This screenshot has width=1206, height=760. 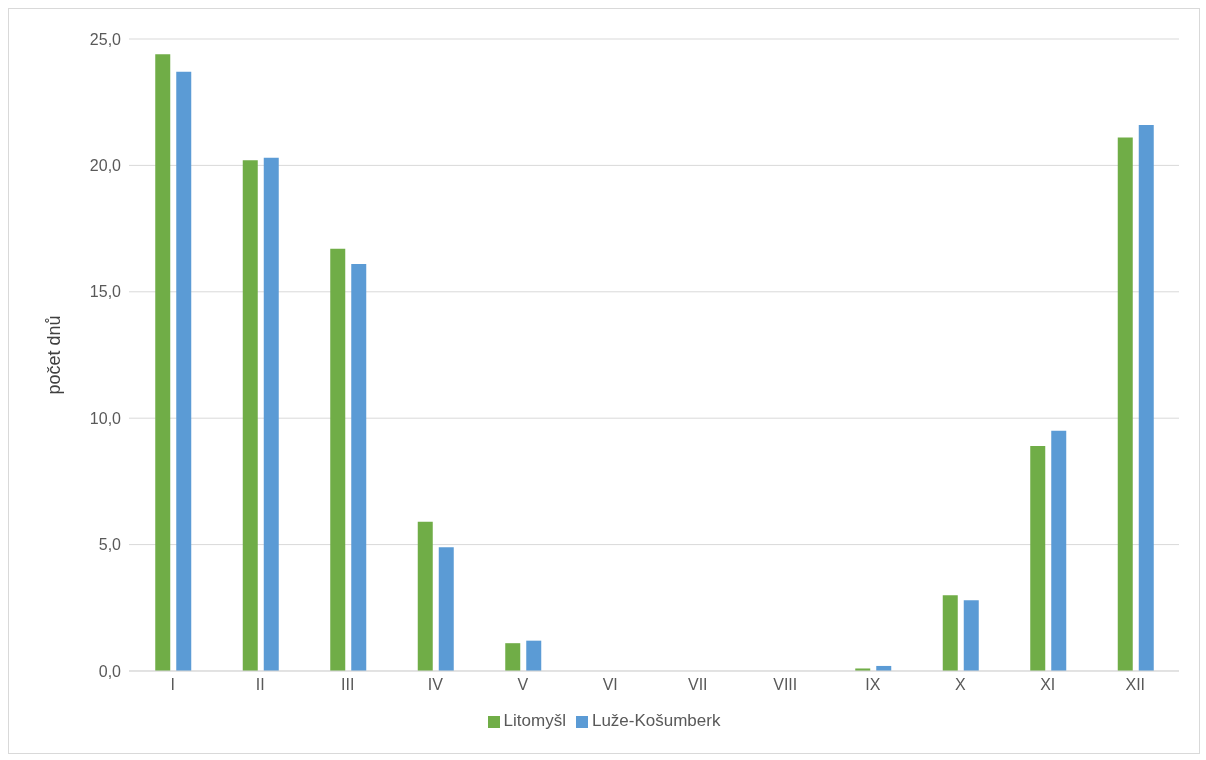 I want to click on x-tick-label: IV, so click(x=435, y=685).